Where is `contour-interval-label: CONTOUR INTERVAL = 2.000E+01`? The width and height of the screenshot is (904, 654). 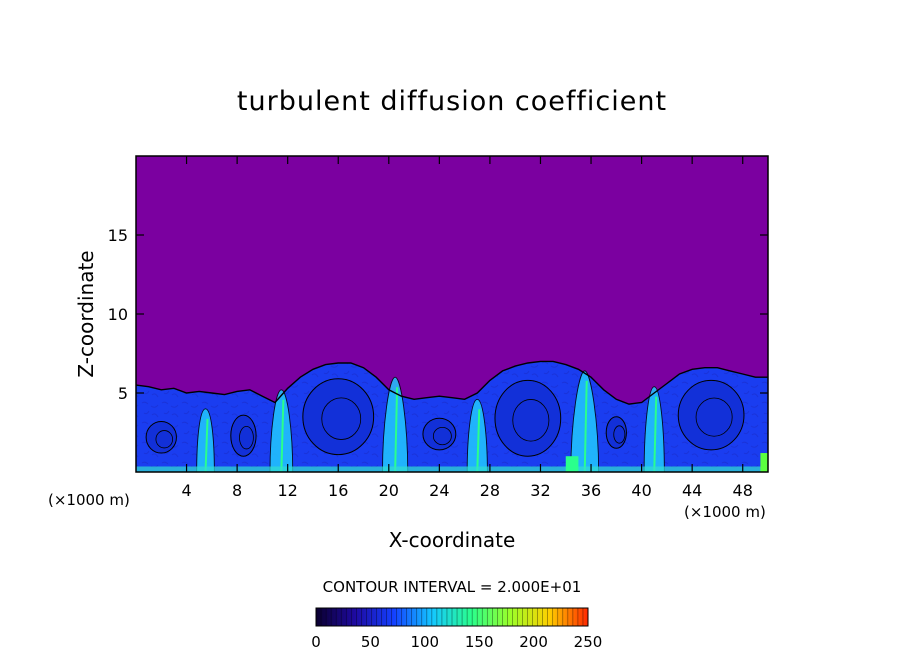 contour-interval-label: CONTOUR INTERVAL = 2.000E+01 is located at coordinates (452, 587).